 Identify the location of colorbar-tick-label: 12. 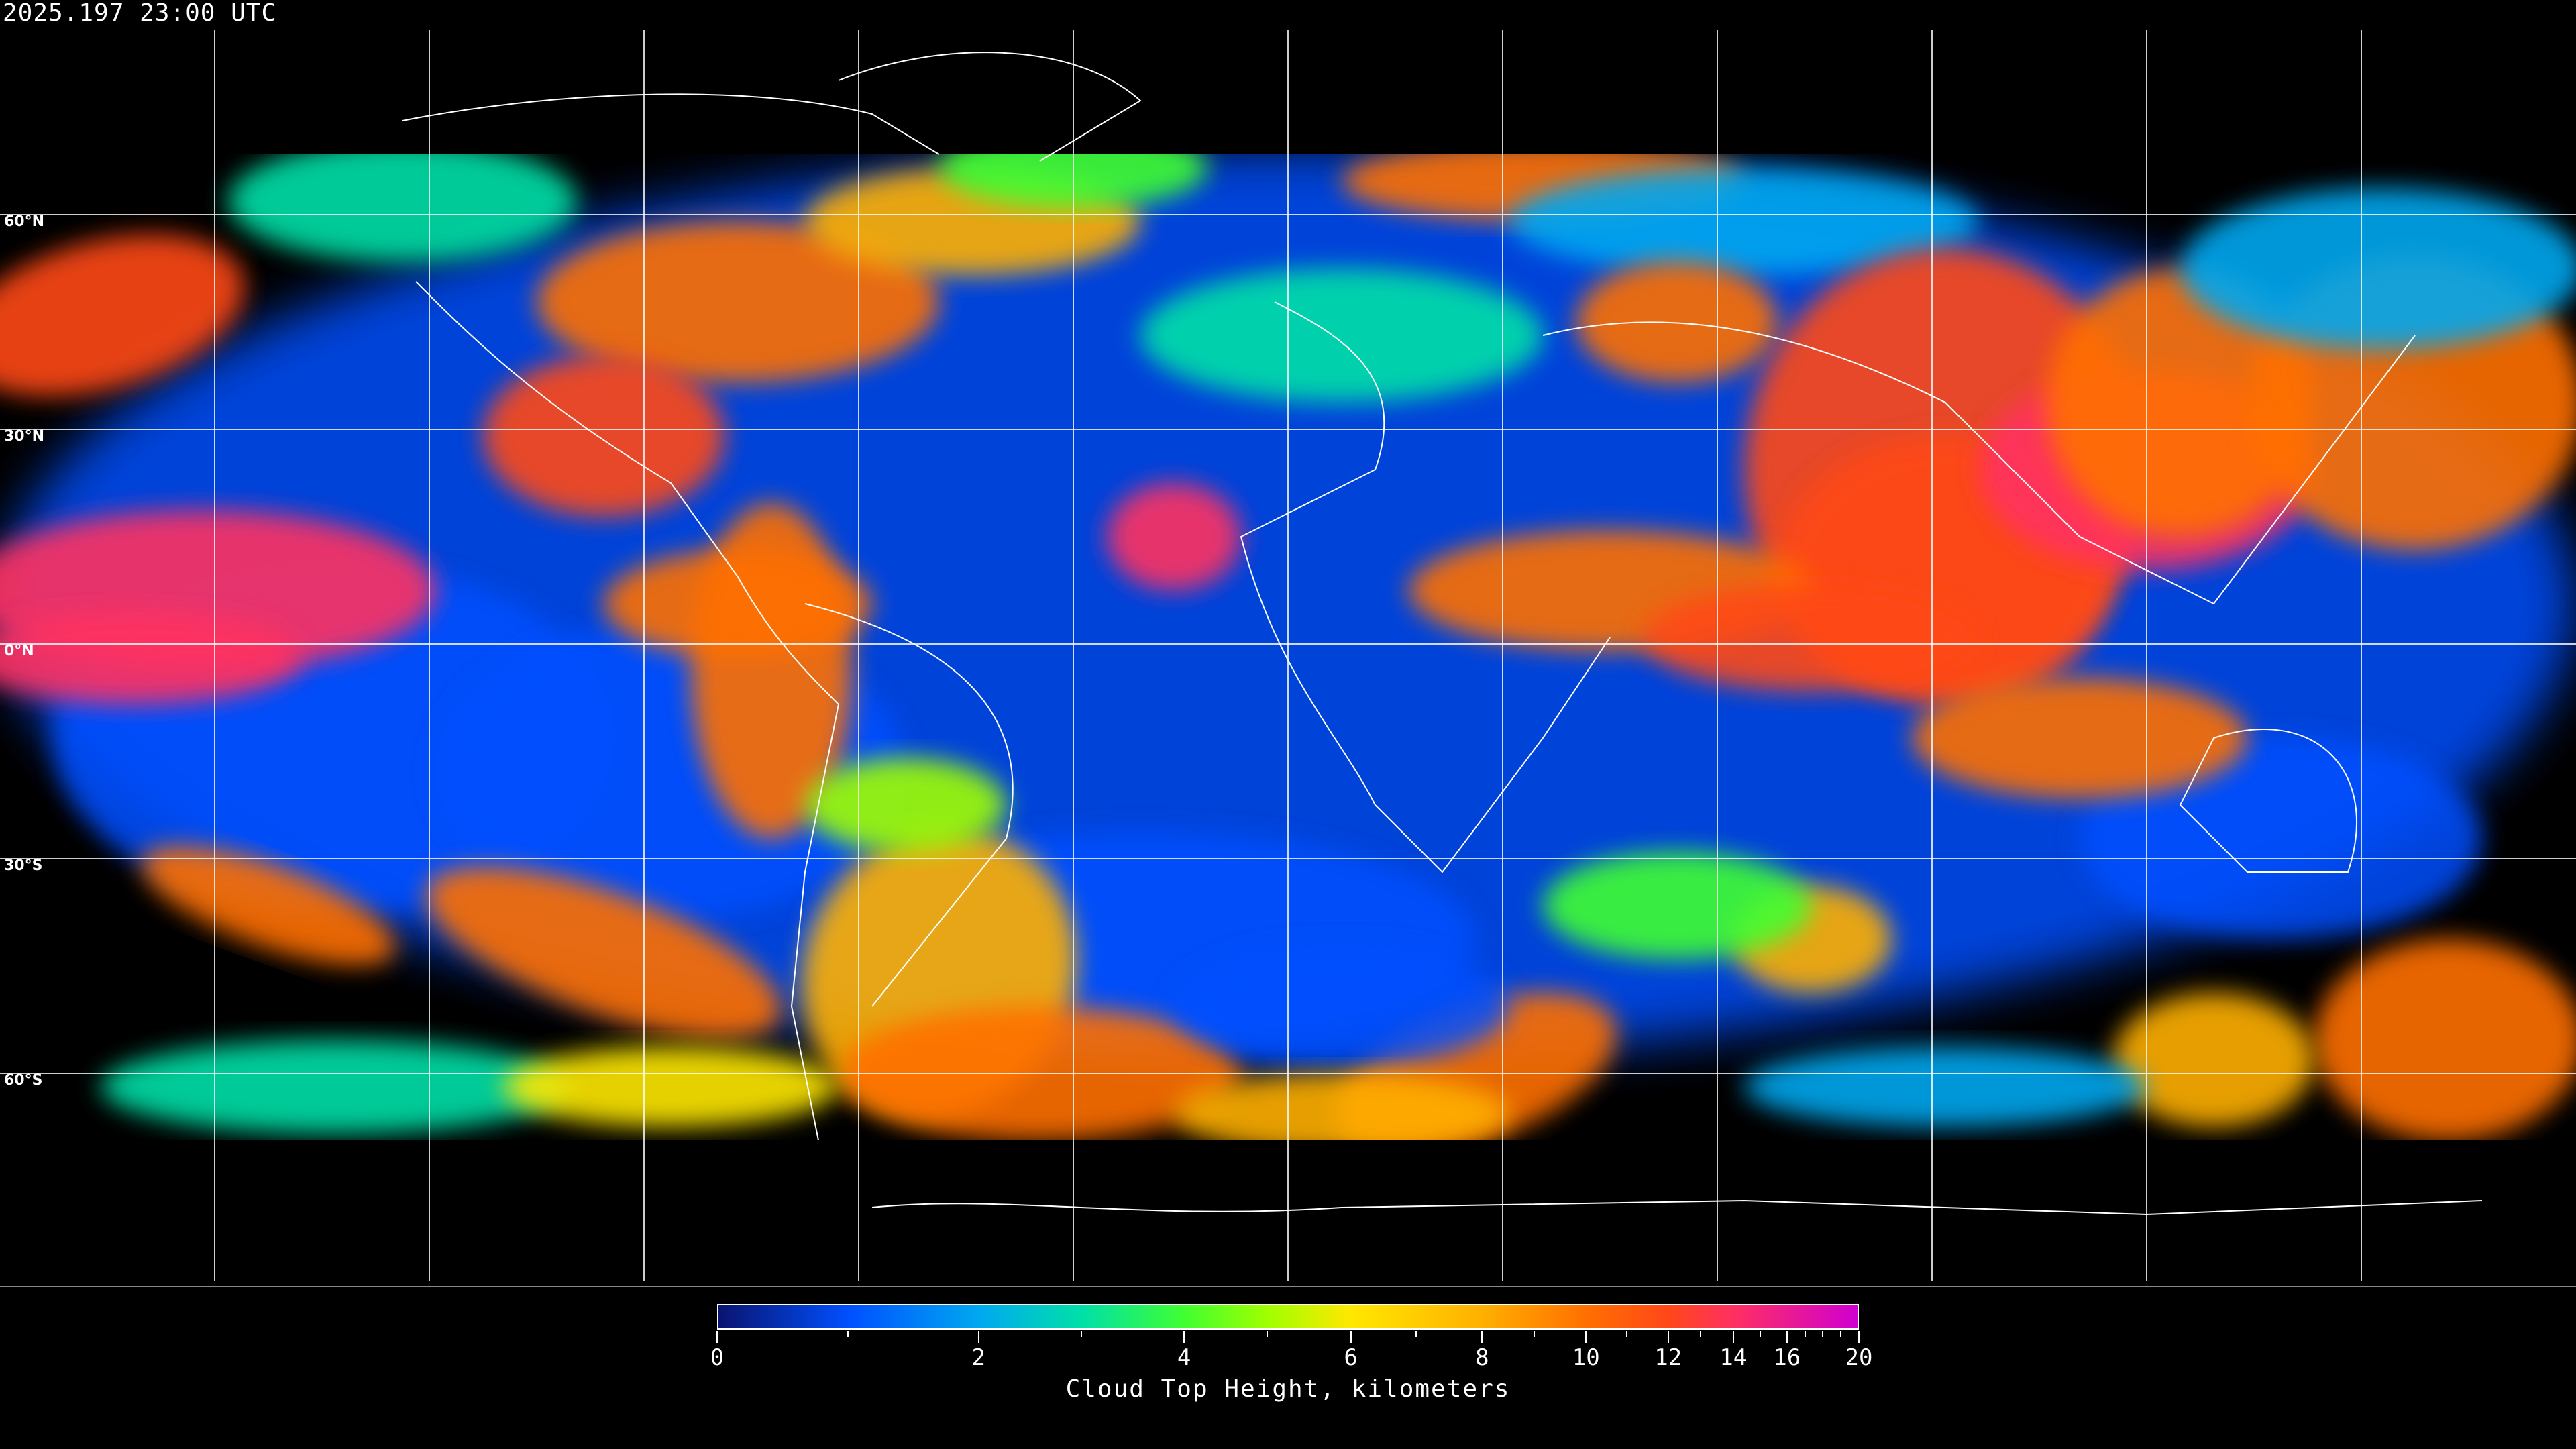
(1668, 1357).